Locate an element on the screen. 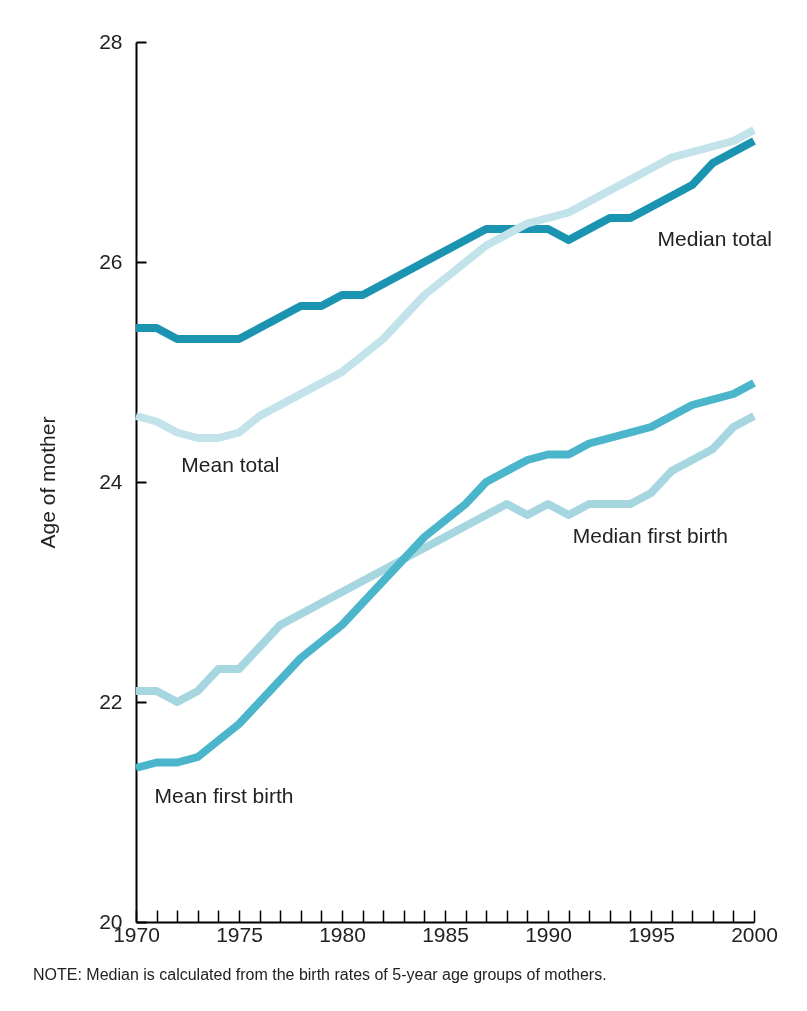 This screenshot has height=1011, width=807. y-tick-label: 26 is located at coordinates (111, 261).